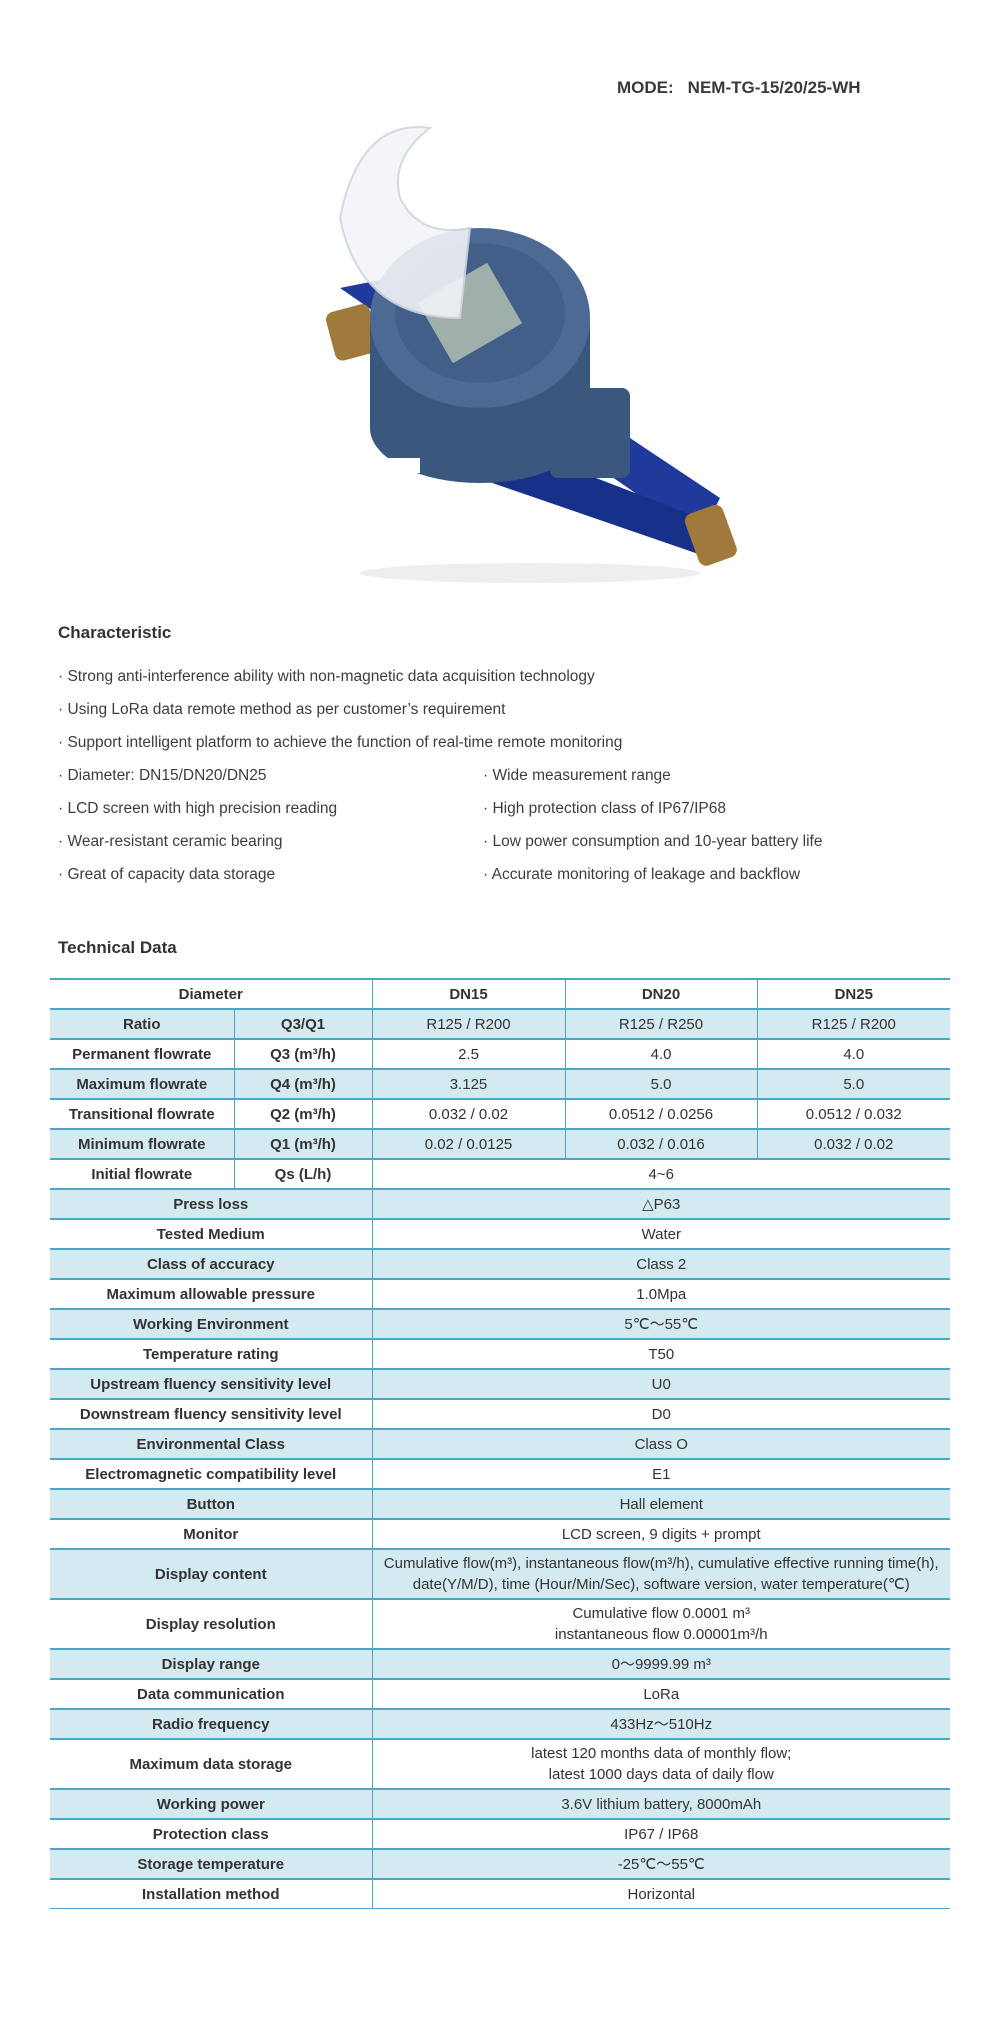 The width and height of the screenshot is (1000, 2038). I want to click on characteristic-title: Characteristic, so click(115, 632).